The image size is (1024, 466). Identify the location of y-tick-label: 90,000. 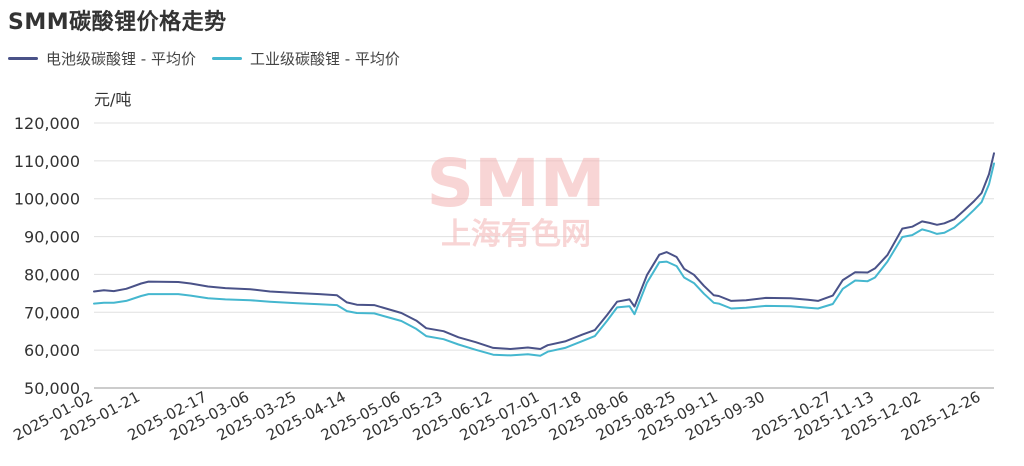
(52, 237).